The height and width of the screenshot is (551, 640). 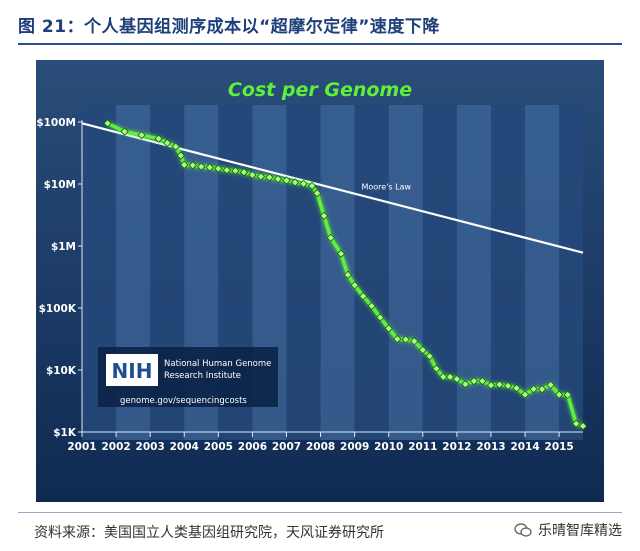 I want to click on brand-name: 乐晴智库精选, so click(x=580, y=531).